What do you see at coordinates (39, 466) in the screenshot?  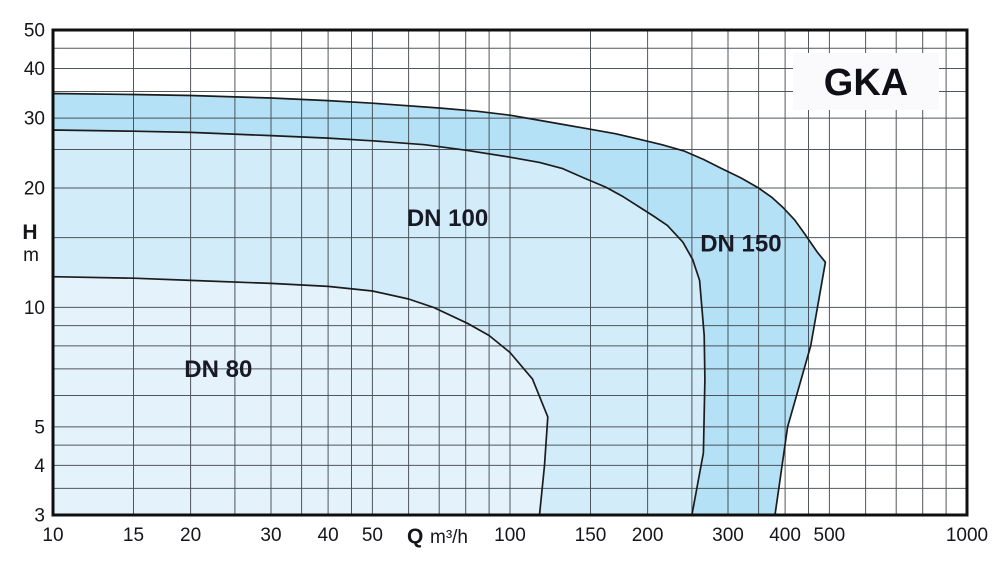 I see `y-tick-label: 4` at bounding box center [39, 466].